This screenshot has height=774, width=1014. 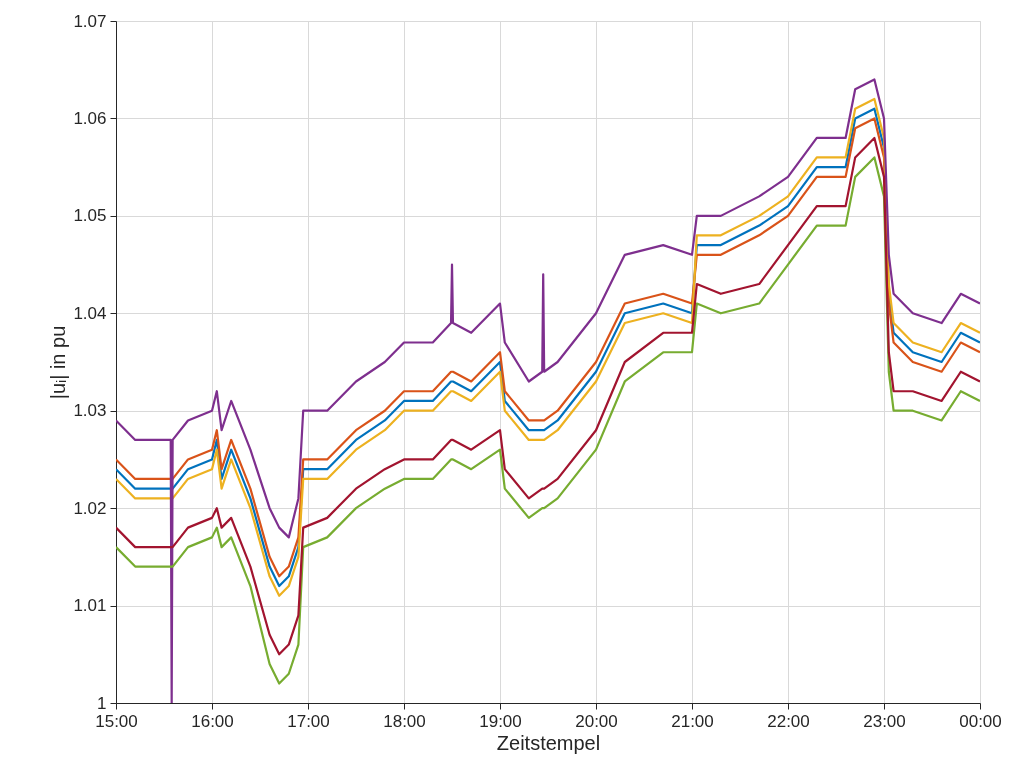 What do you see at coordinates (980, 721) in the screenshot?
I see `x-tick-label: 00:00` at bounding box center [980, 721].